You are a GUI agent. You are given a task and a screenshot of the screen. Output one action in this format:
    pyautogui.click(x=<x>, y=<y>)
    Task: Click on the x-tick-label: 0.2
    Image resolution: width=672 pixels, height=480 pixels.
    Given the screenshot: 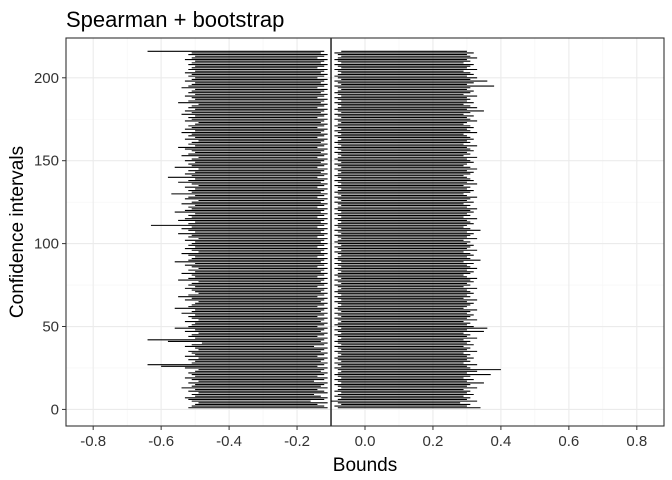 What is the action you would take?
    pyautogui.click(x=433, y=441)
    